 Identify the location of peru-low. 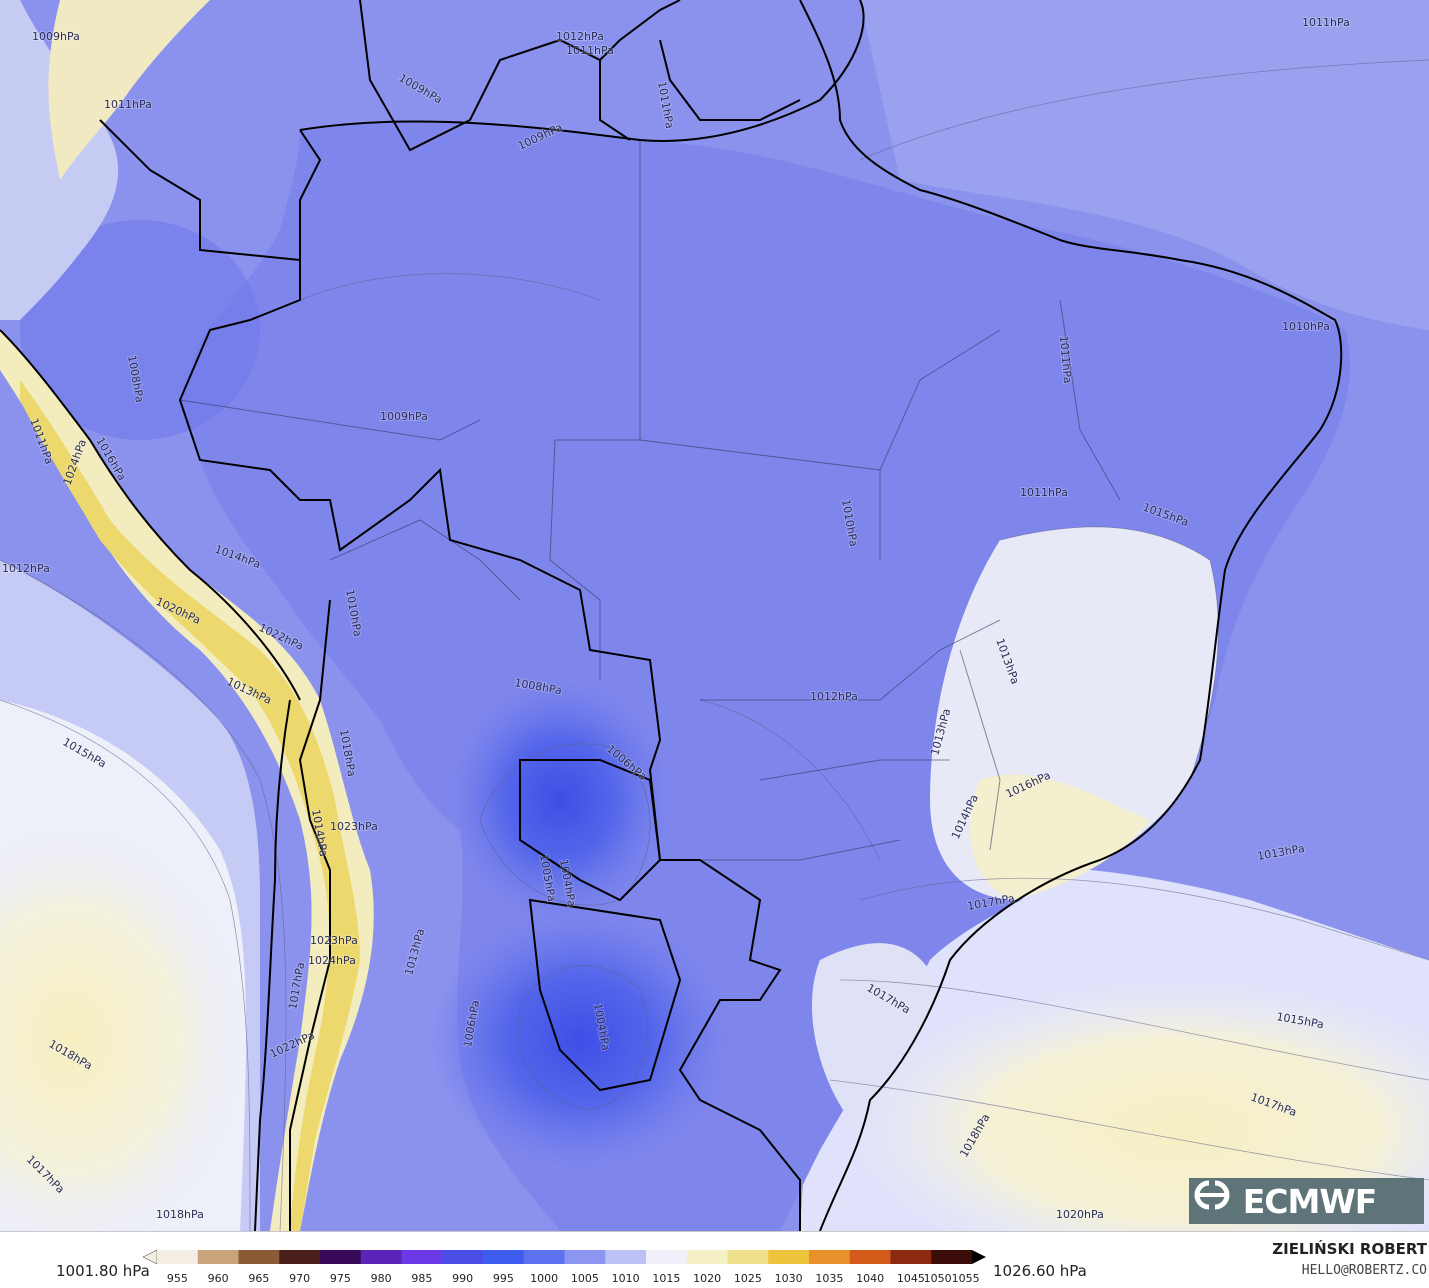
(140, 330).